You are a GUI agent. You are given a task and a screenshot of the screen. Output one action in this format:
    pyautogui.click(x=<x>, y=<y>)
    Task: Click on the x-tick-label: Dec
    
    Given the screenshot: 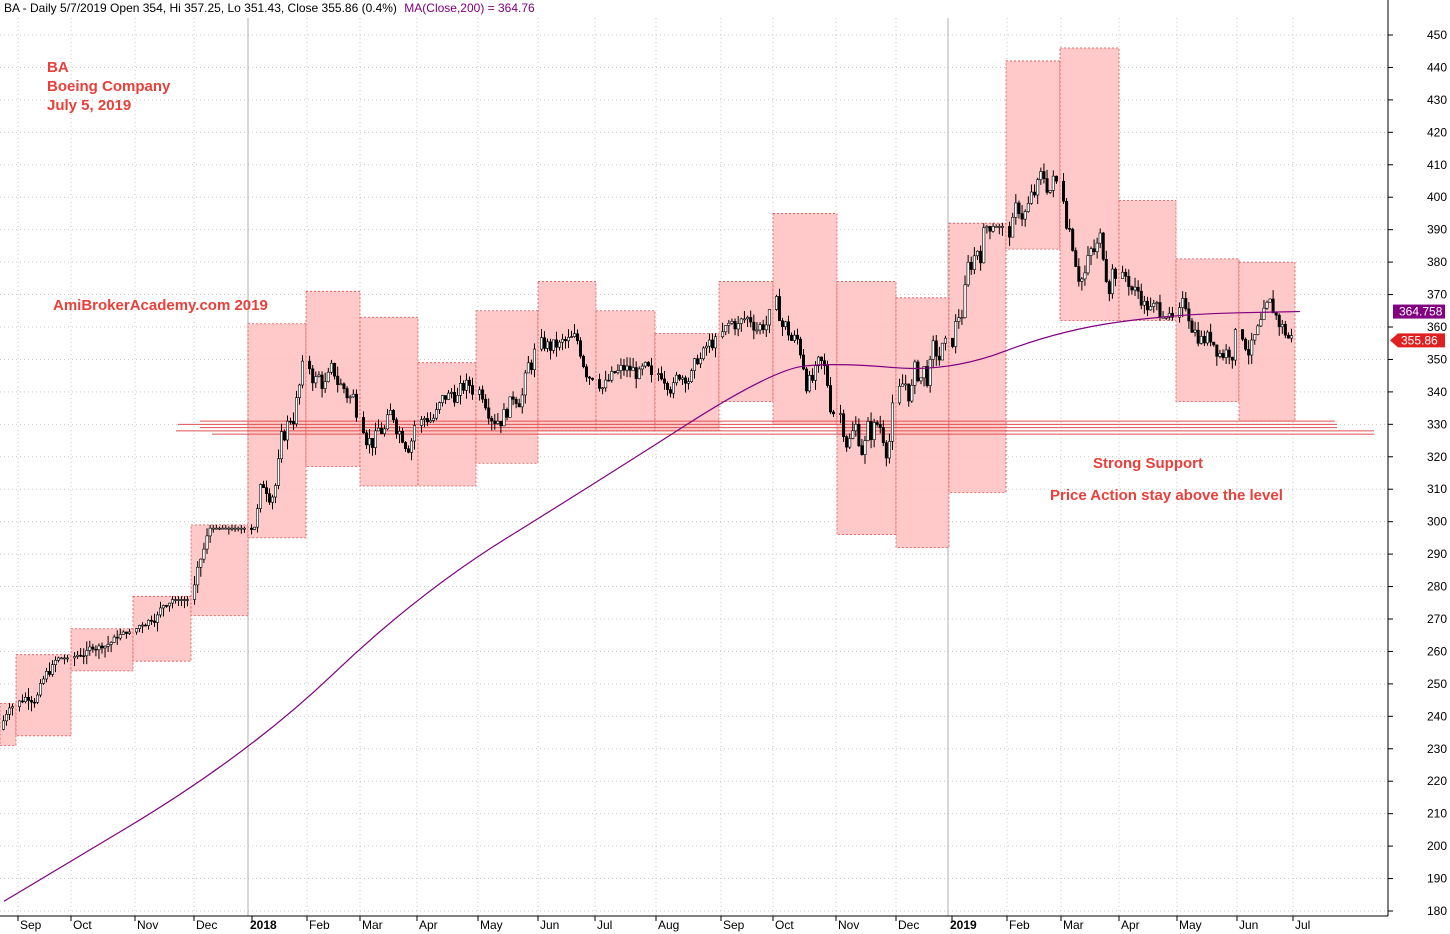 What is the action you would take?
    pyautogui.click(x=908, y=925)
    